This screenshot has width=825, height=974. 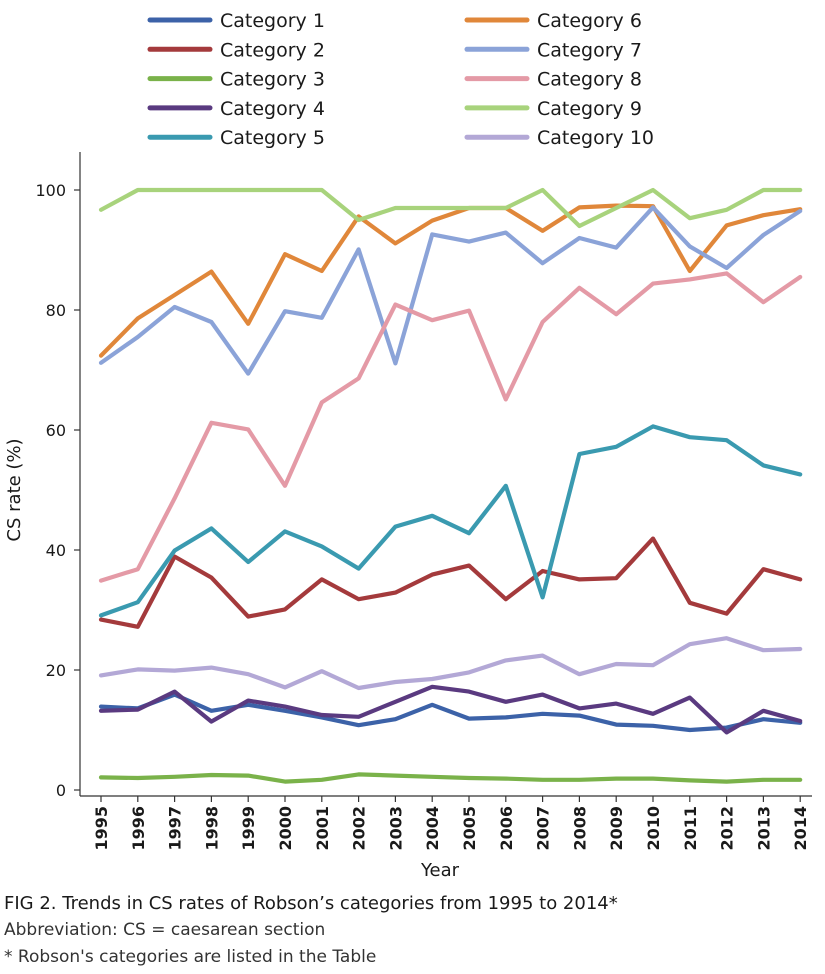 I want to click on legend-label: Category 7, so click(x=589, y=50).